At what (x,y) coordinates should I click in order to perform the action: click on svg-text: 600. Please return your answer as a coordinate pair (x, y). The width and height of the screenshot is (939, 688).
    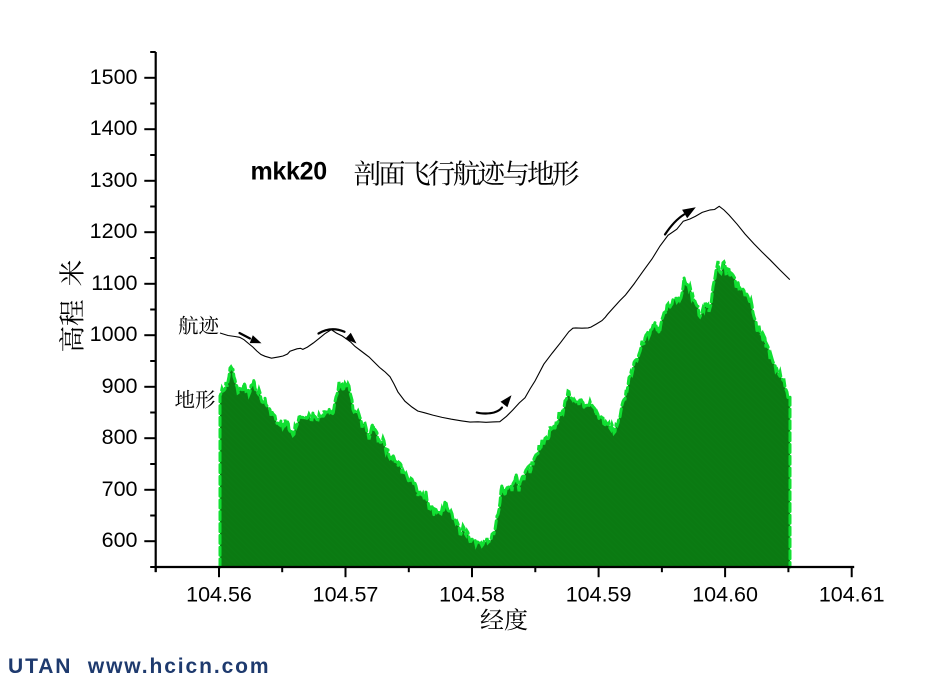
    Looking at the image, I should click on (120, 540).